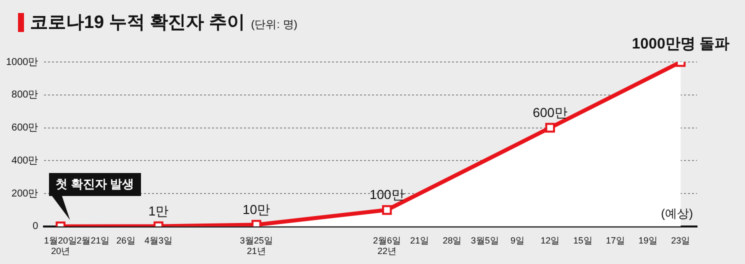 This screenshot has width=745, height=264. I want to click on x-tick-label: 26일, so click(126, 240).